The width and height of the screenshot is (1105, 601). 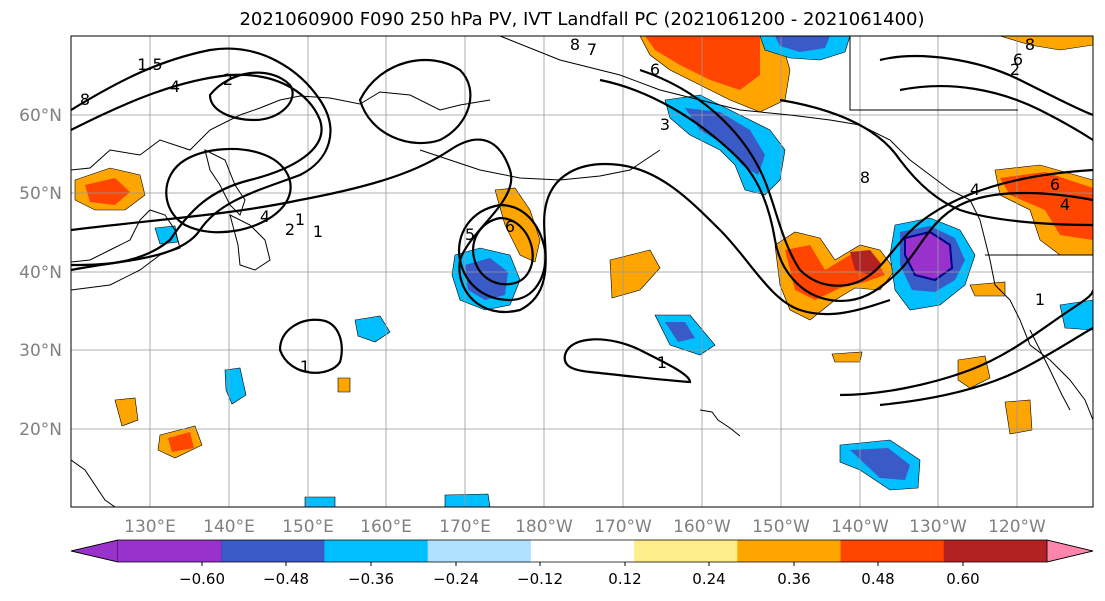 What do you see at coordinates (225, 182) in the screenshot?
I see `coast-kamchatka` at bounding box center [225, 182].